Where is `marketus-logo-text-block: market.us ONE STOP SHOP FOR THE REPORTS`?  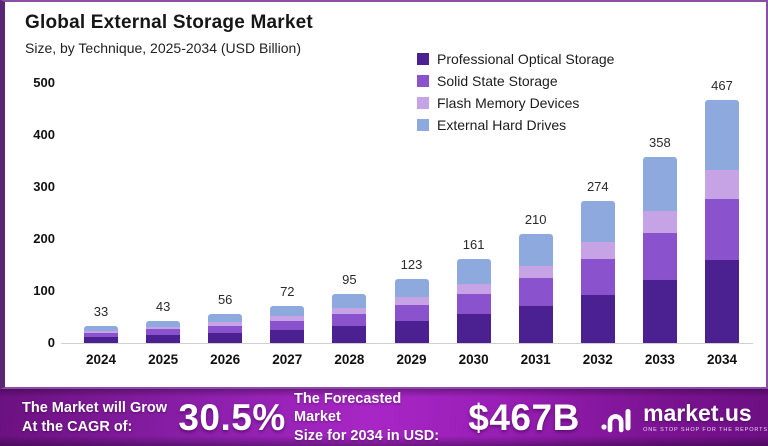
marketus-logo-text-block: market.us ONE STOP SHOP FOR THE REPORTS is located at coordinates (705, 417).